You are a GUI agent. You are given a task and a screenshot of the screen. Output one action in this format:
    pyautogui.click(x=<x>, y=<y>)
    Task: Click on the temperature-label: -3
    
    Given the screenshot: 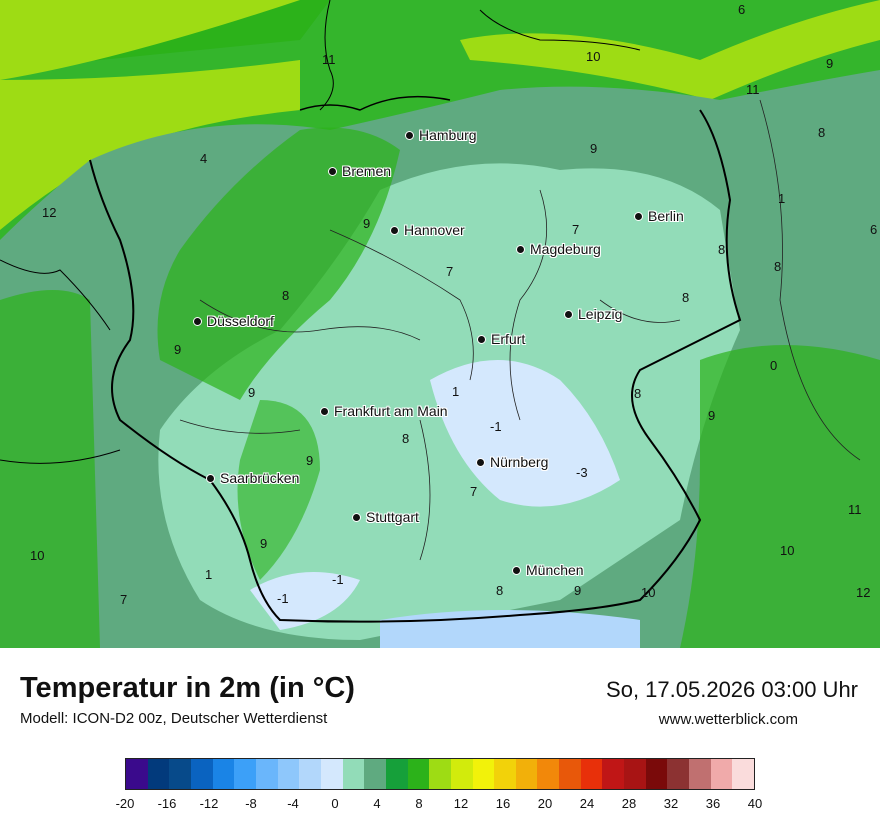 What is the action you would take?
    pyautogui.click(x=582, y=472)
    